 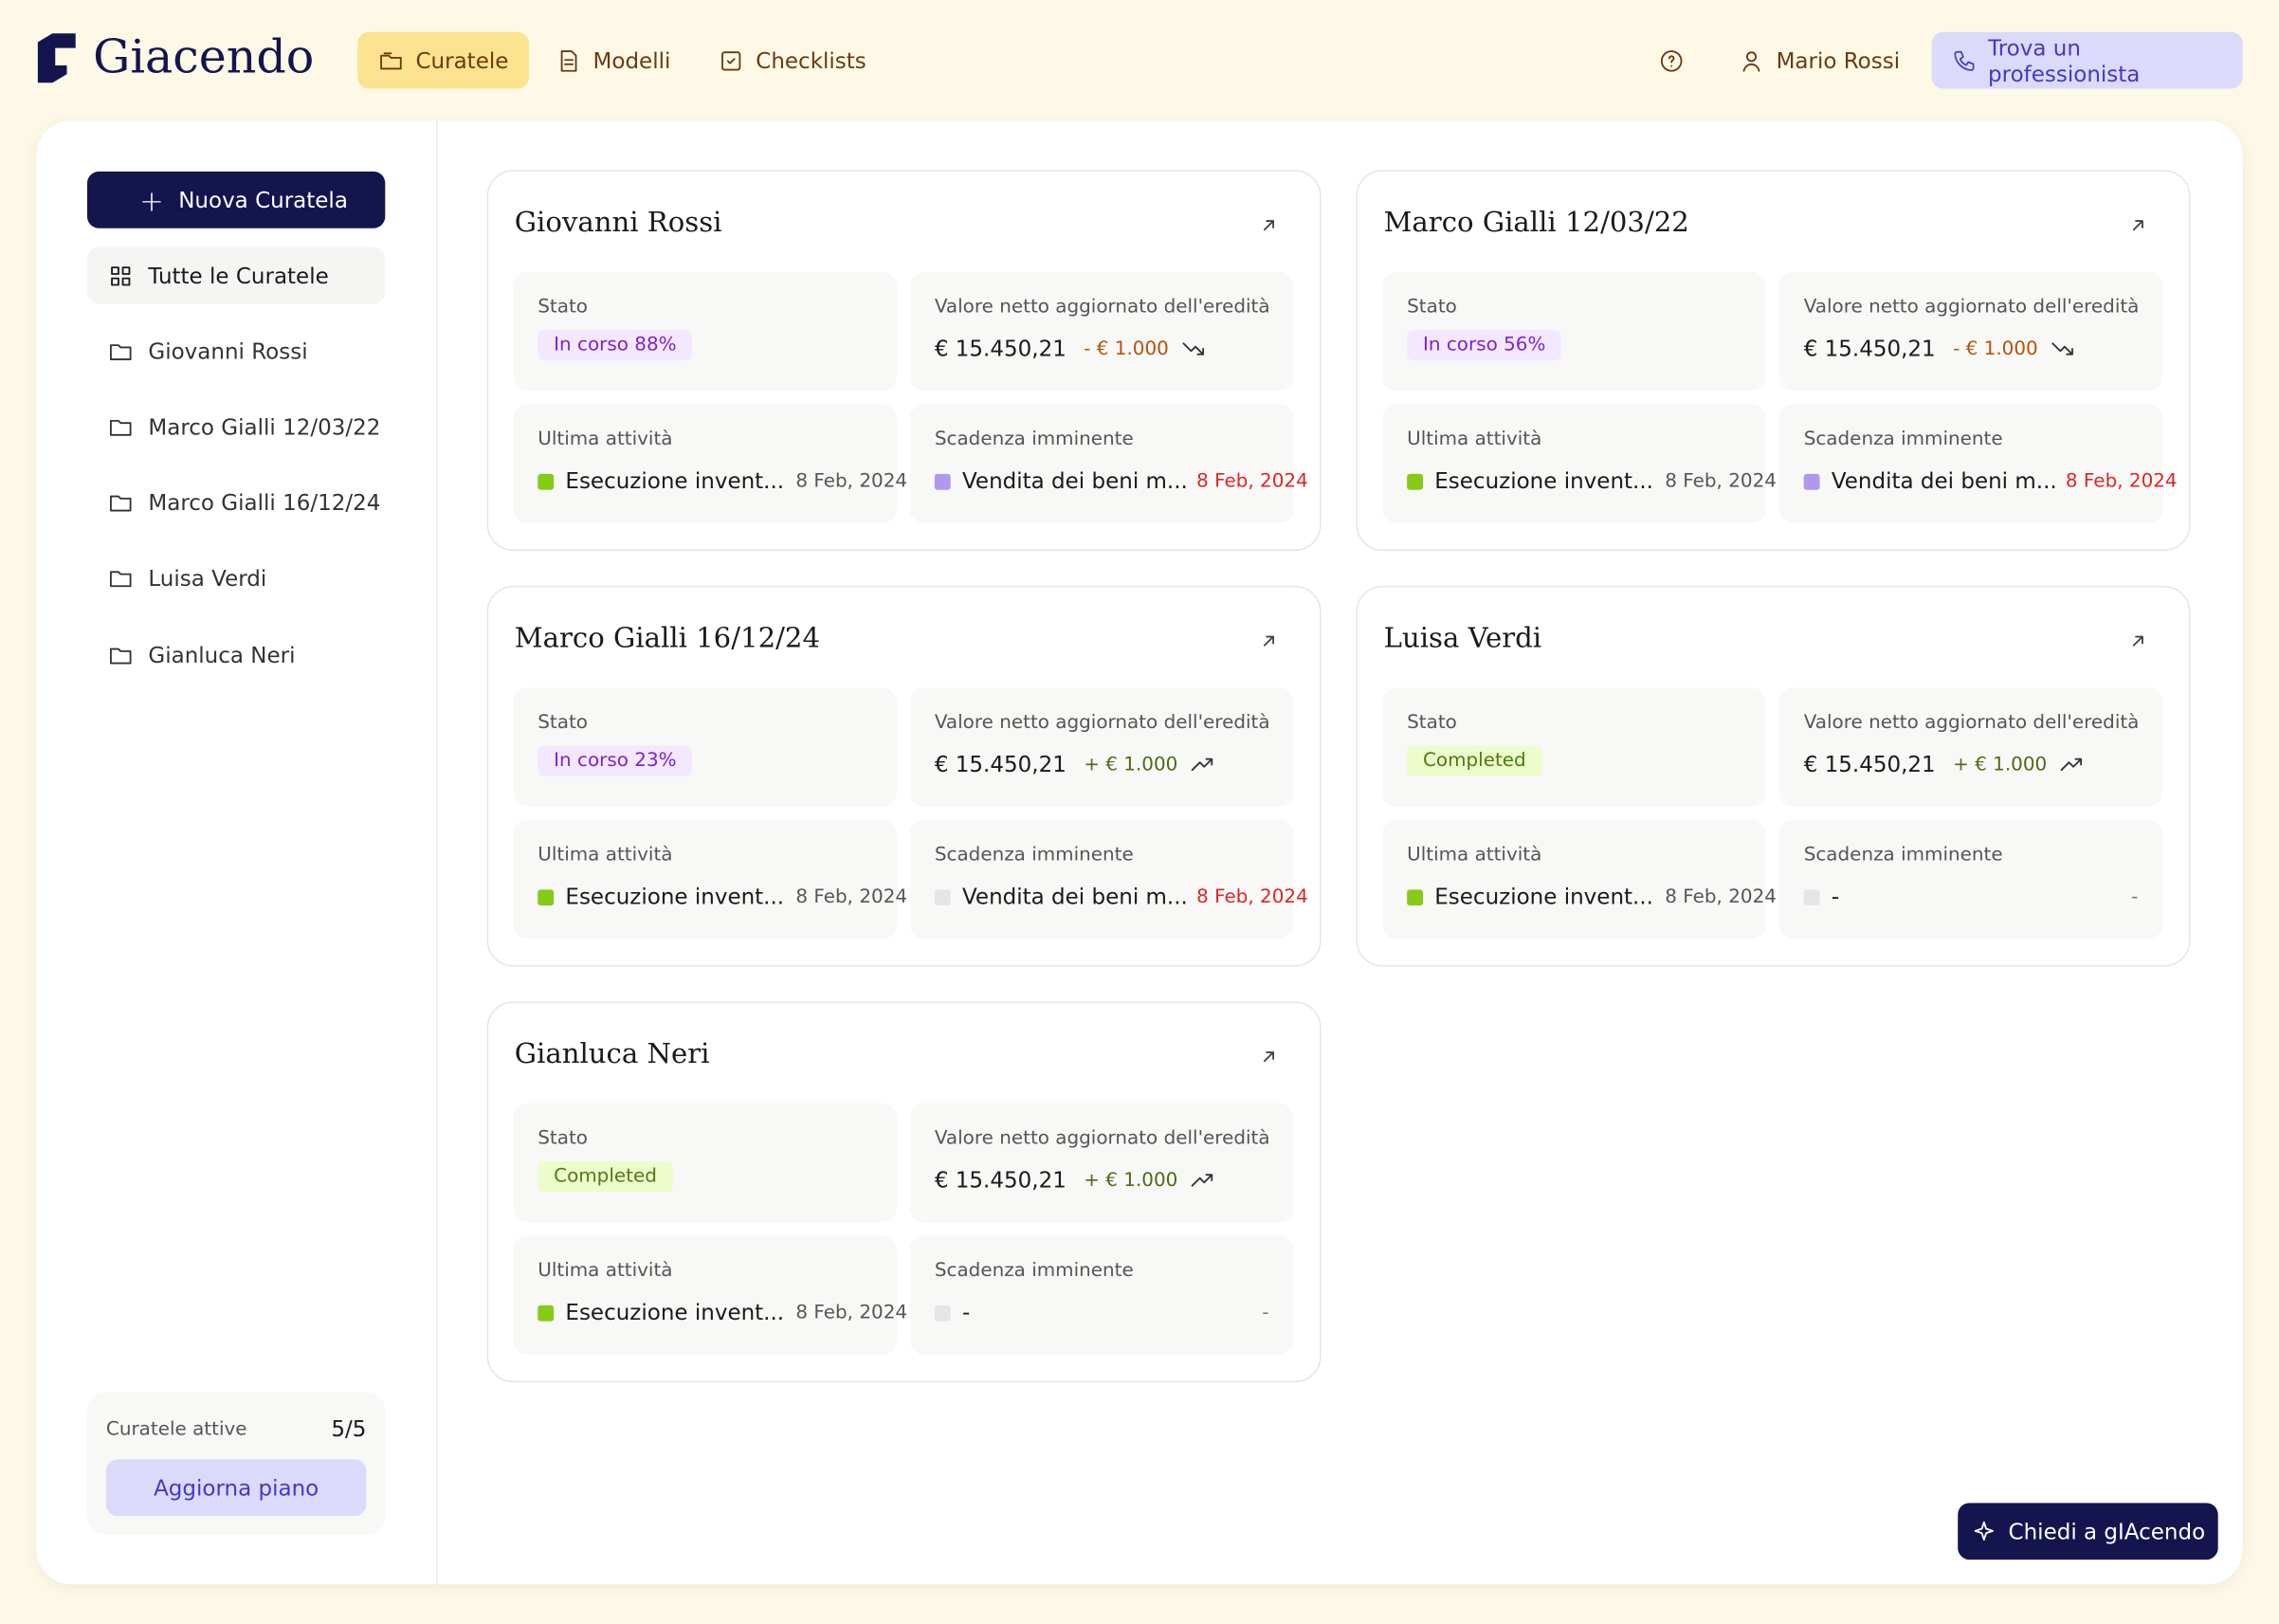 I want to click on sidebar-item: Marco Gialli 16/12/24, so click(x=236, y=503).